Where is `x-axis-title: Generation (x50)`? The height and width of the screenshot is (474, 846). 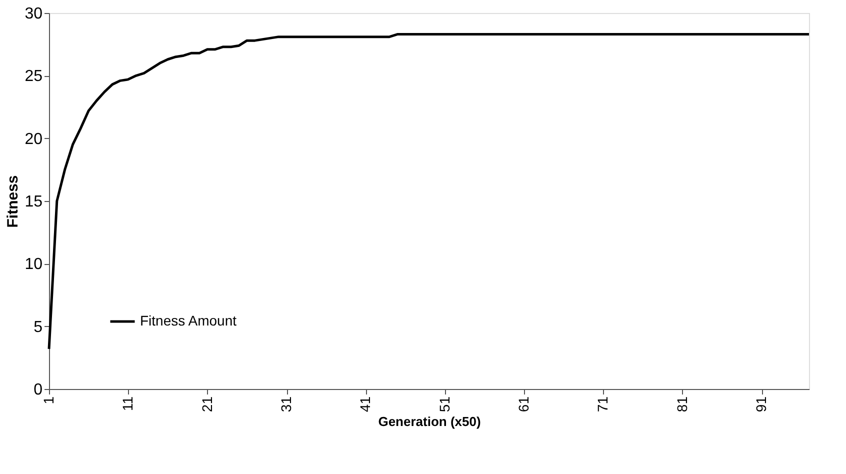 x-axis-title: Generation (x50) is located at coordinates (429, 422).